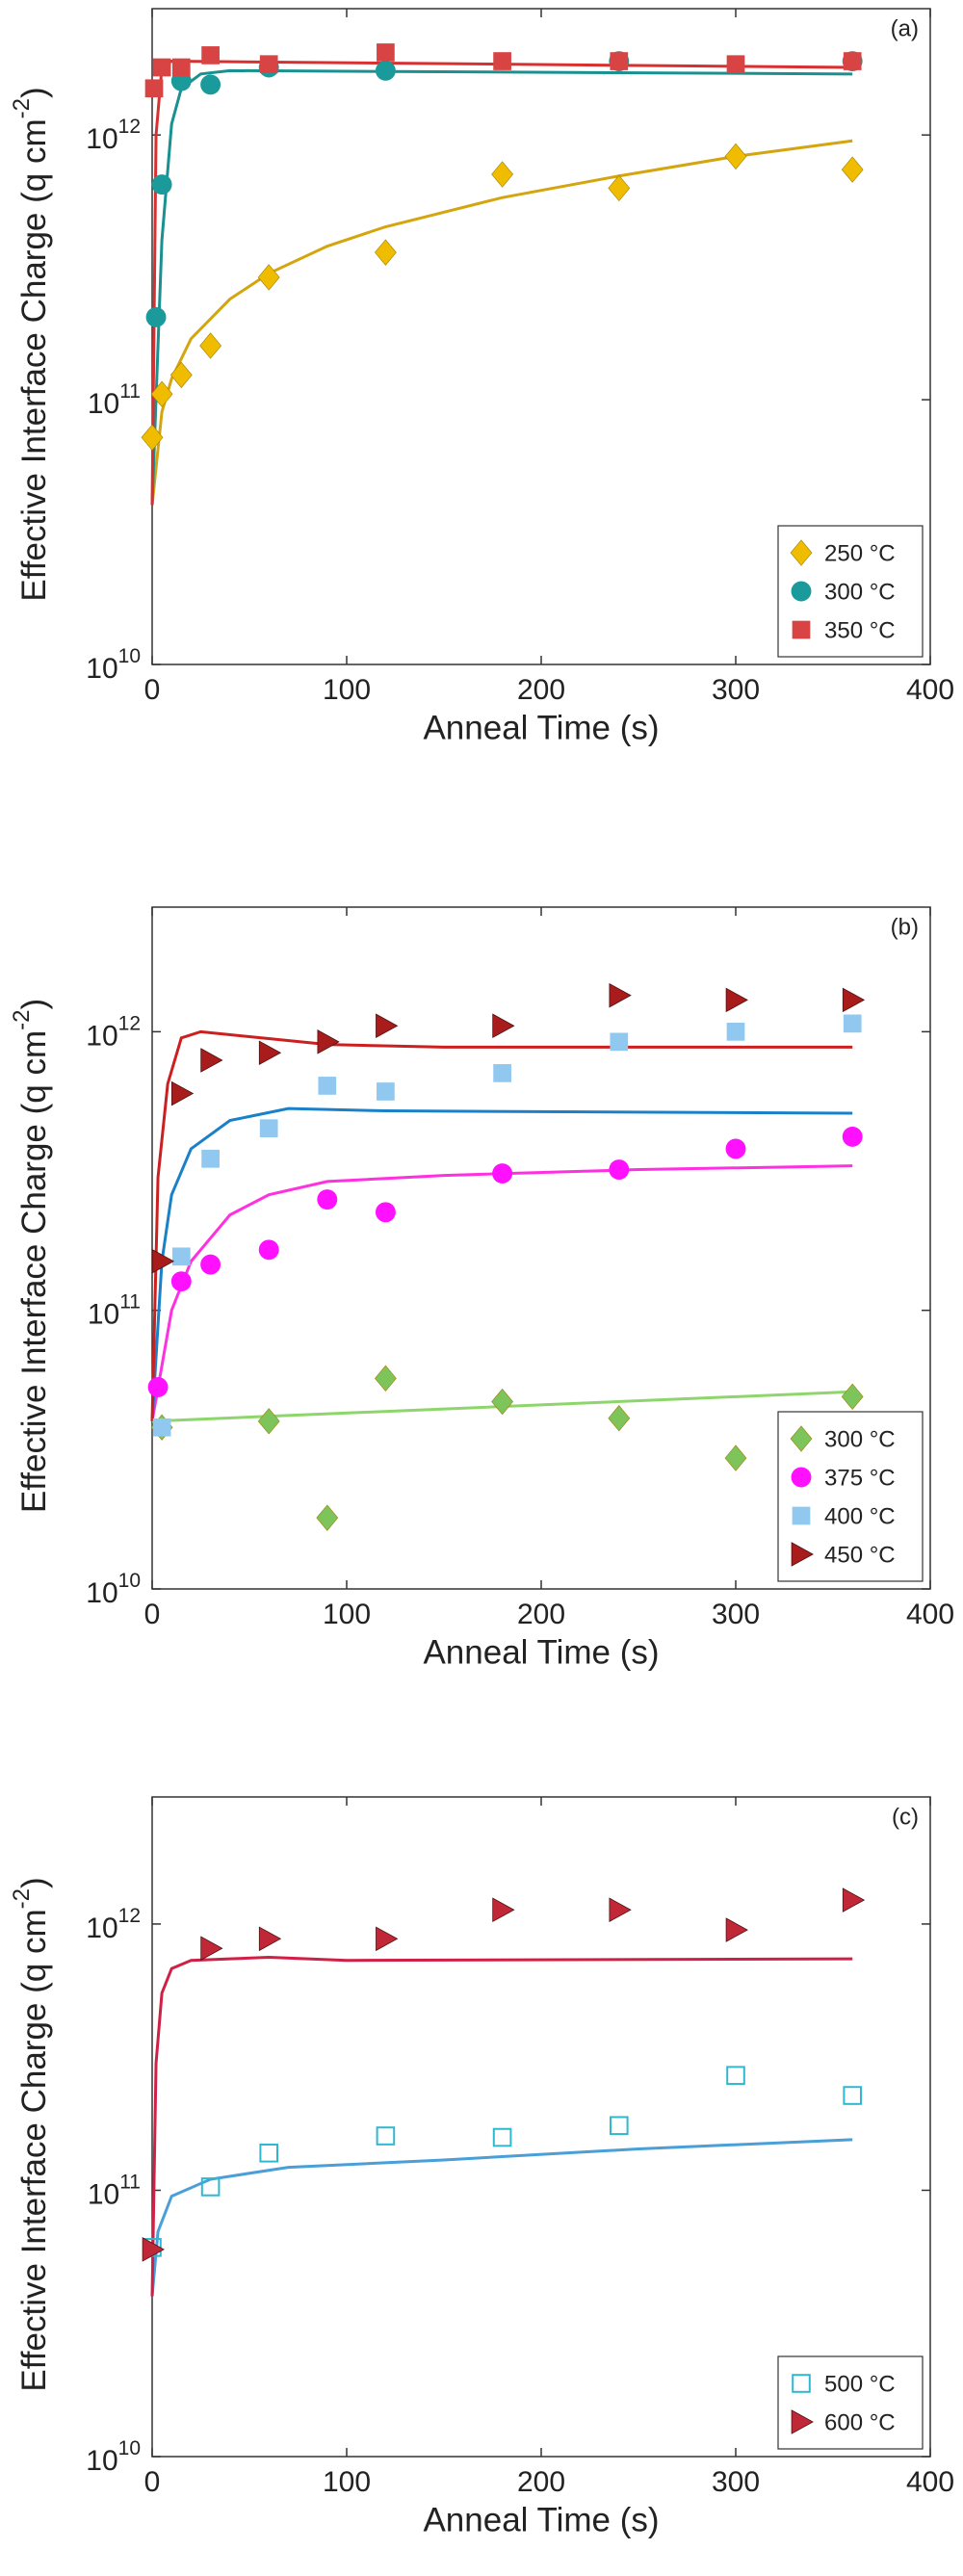 The image size is (963, 2576). I want to click on x-tick-label: 300, so click(736, 690).